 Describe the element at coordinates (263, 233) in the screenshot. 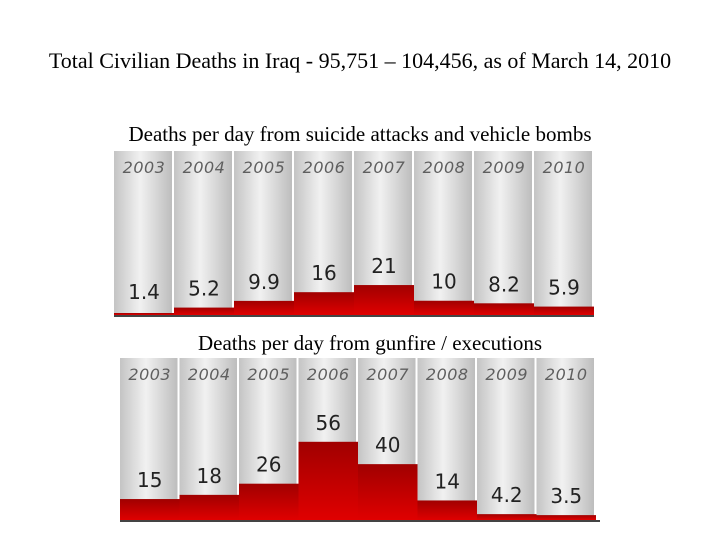

I see `column-bg-2005` at that location.